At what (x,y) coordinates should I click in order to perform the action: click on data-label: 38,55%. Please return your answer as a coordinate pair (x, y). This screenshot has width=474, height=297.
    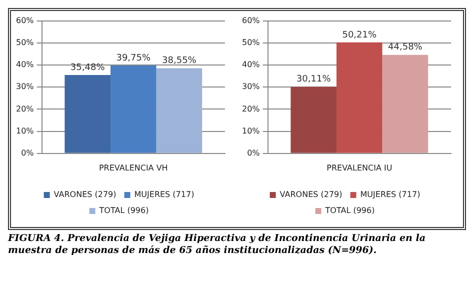
    Looking at the image, I should click on (179, 61).